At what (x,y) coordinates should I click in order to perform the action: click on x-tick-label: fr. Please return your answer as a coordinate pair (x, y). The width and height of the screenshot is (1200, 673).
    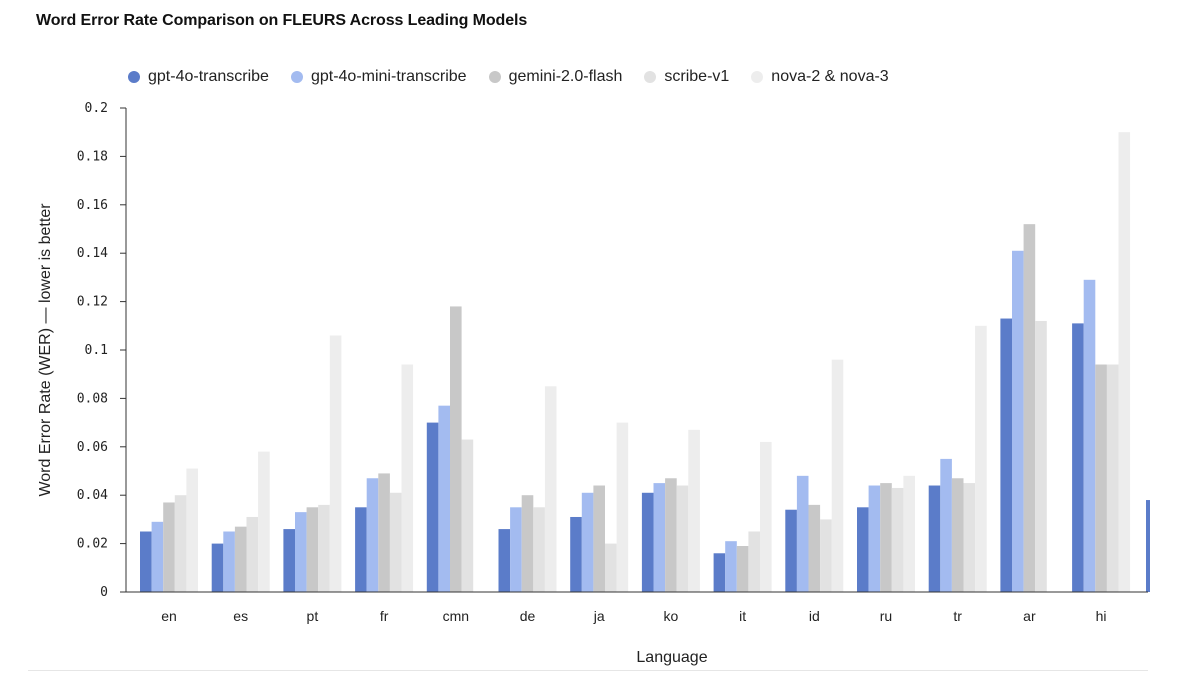
    Looking at the image, I should click on (384, 616).